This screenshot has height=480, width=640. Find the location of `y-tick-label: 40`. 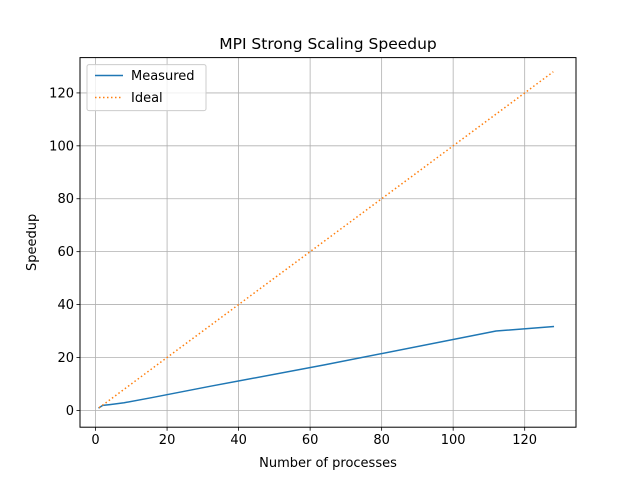

y-tick-label: 40 is located at coordinates (65, 305).